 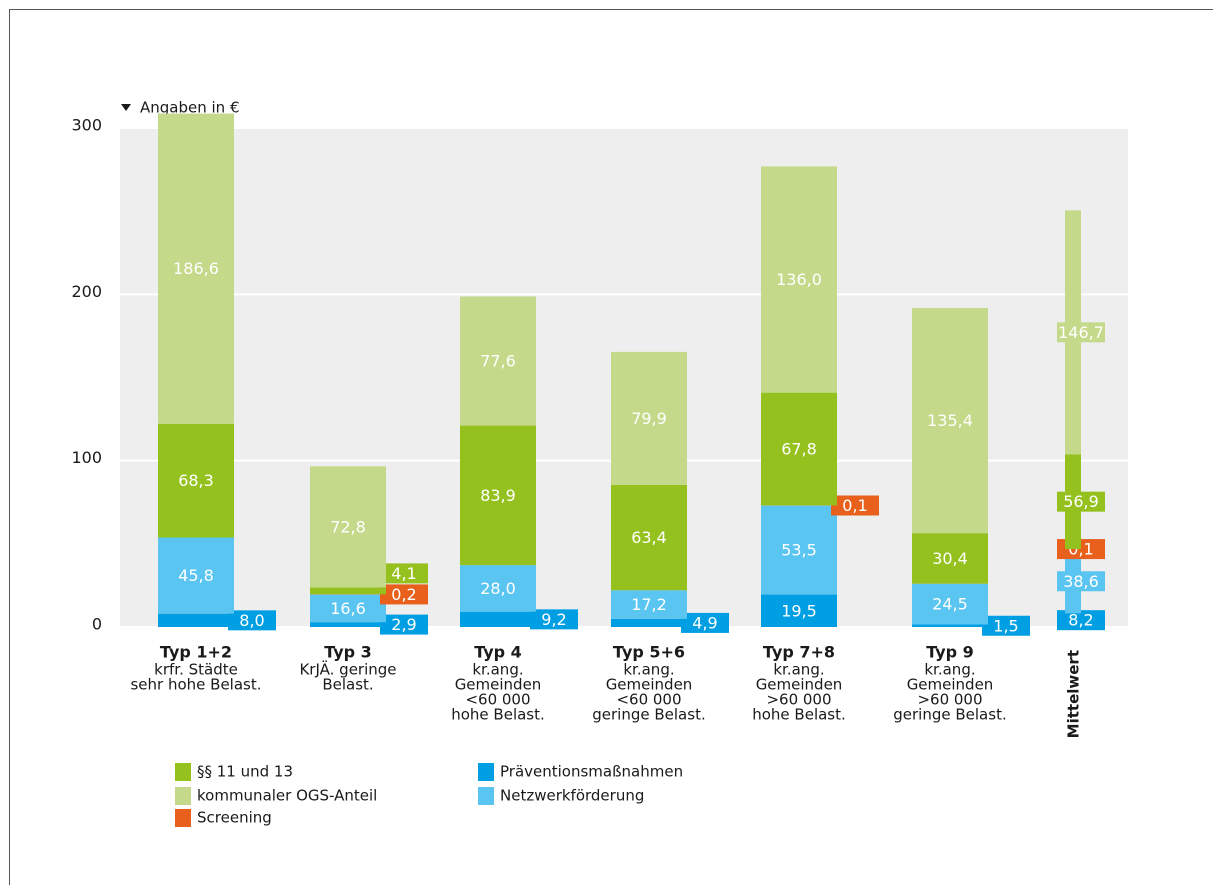 I want to click on value-label: 1,5, so click(x=1005, y=625).